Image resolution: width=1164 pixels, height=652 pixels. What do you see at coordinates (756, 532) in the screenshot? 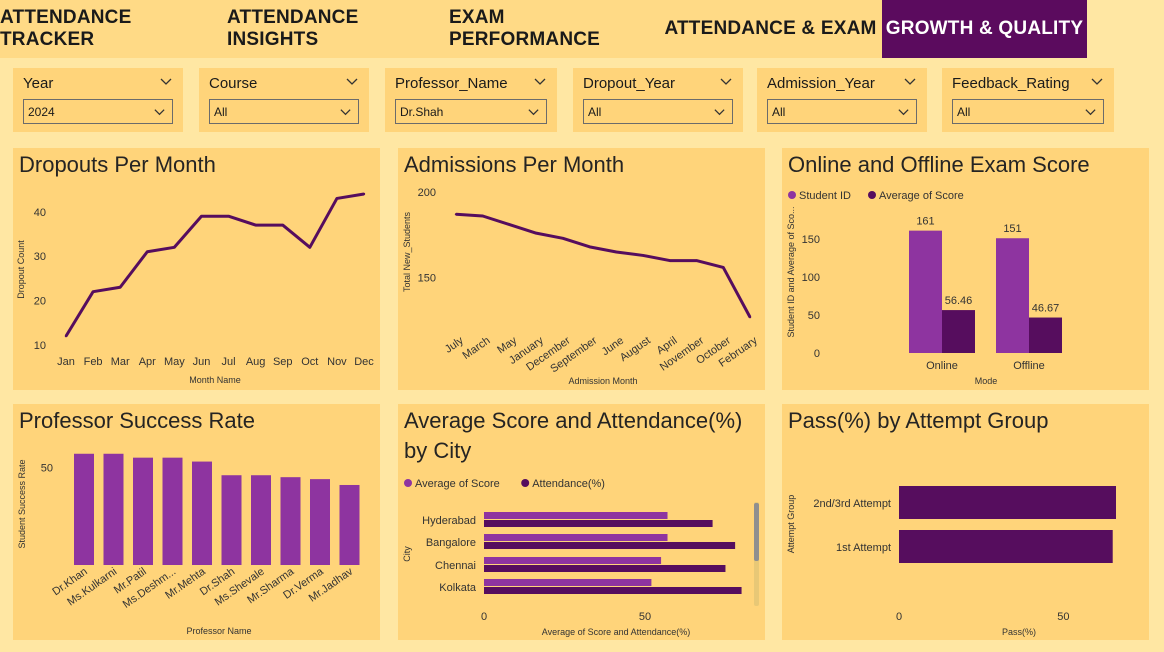
I see `scrollbar-thumb` at bounding box center [756, 532].